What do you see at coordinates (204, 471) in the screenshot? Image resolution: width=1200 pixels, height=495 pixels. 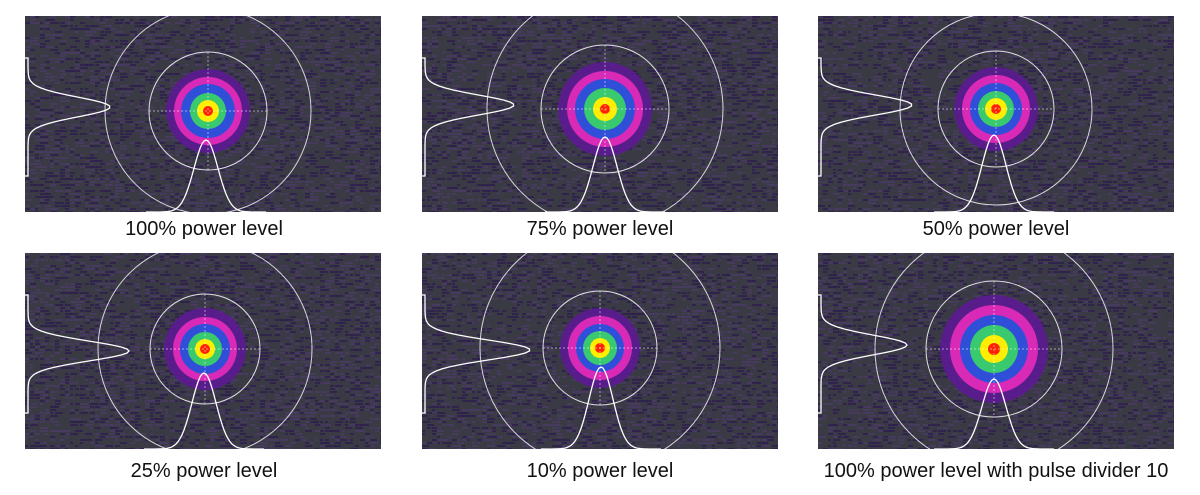 I see `caption-4: 25% power level` at bounding box center [204, 471].